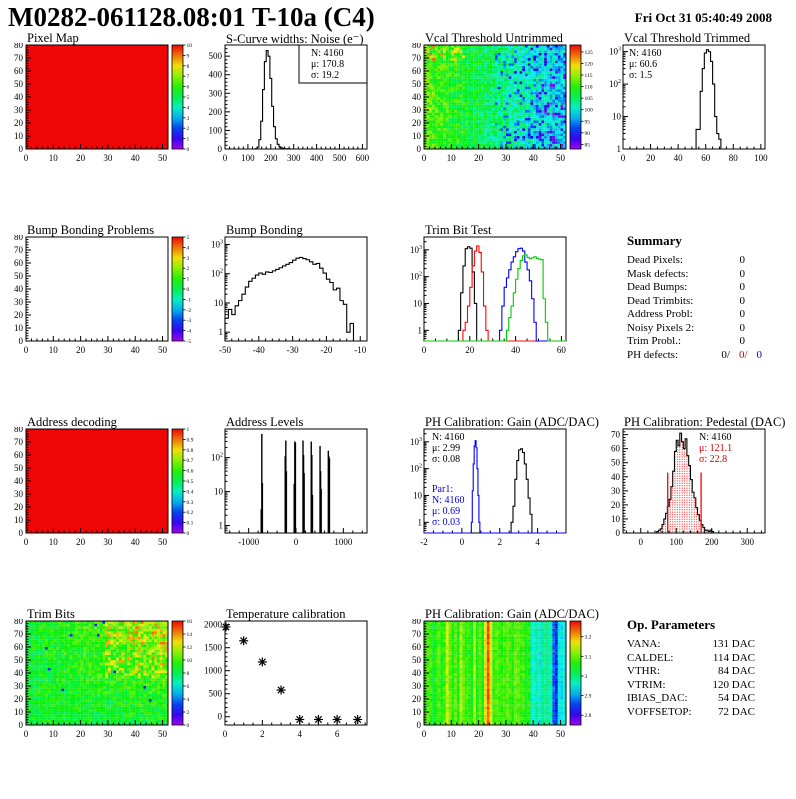 This screenshot has width=796, height=799. Describe the element at coordinates (643, 645) in the screenshot. I see `row-label: VANA:` at that location.